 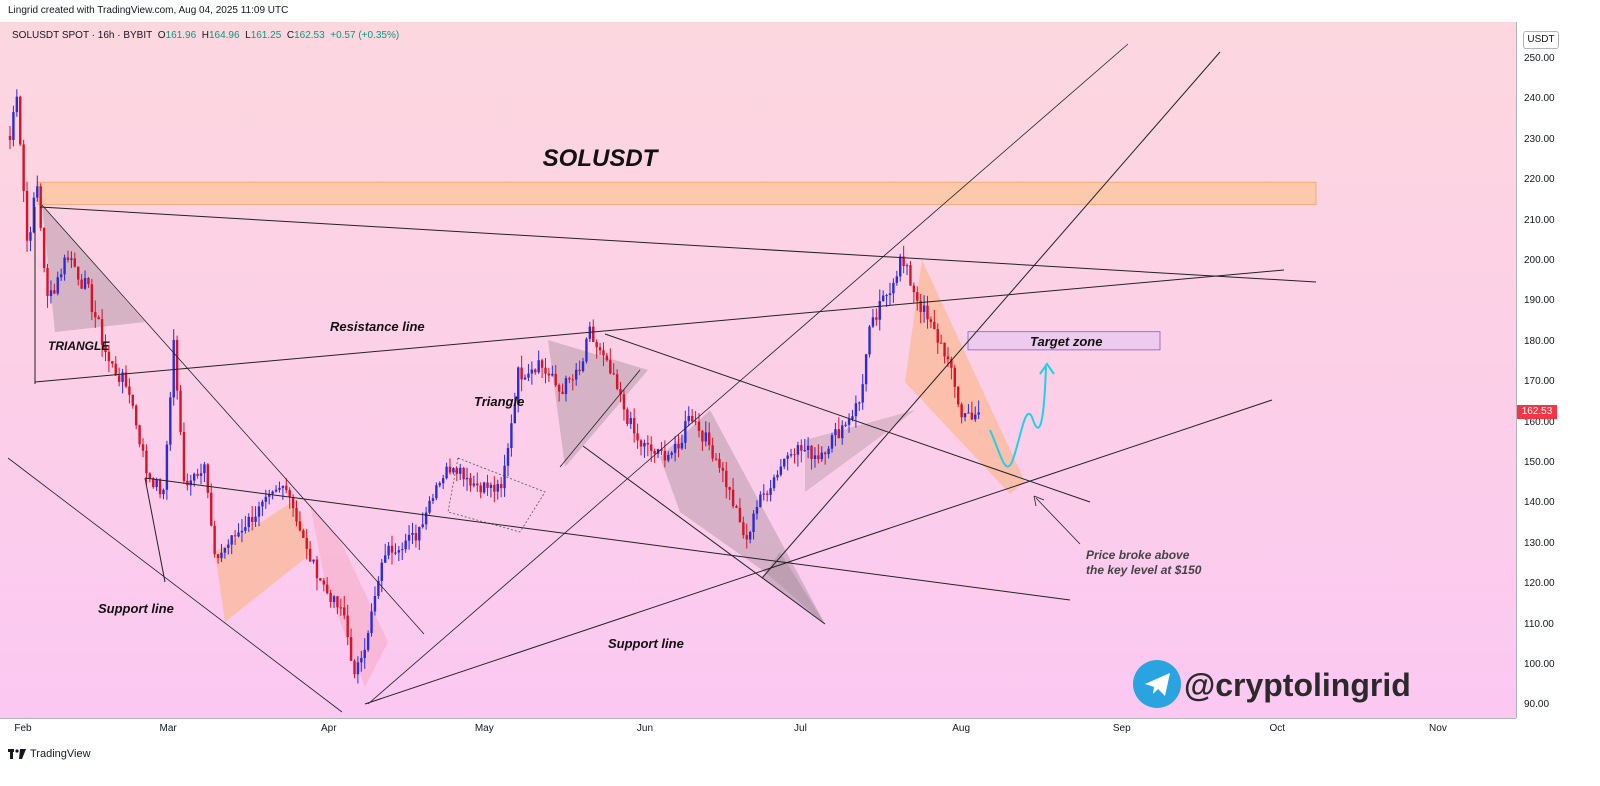 I want to click on time-tick-may: May, so click(x=484, y=728).